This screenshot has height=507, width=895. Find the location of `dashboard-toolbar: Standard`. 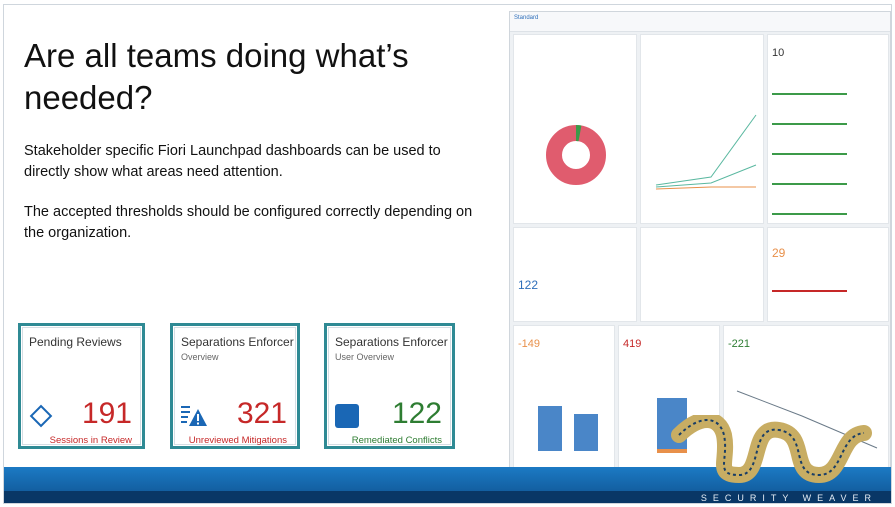

dashboard-toolbar: Standard is located at coordinates (700, 22).